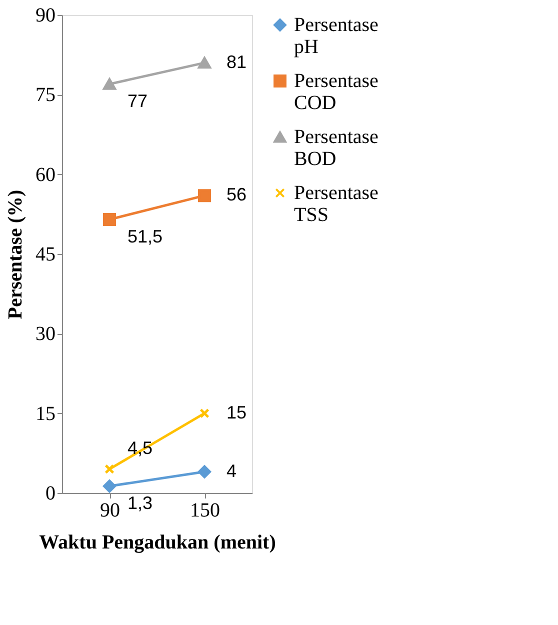 This screenshot has width=558, height=625. What do you see at coordinates (236, 194) in the screenshot?
I see `data-label: 56` at bounding box center [236, 194].